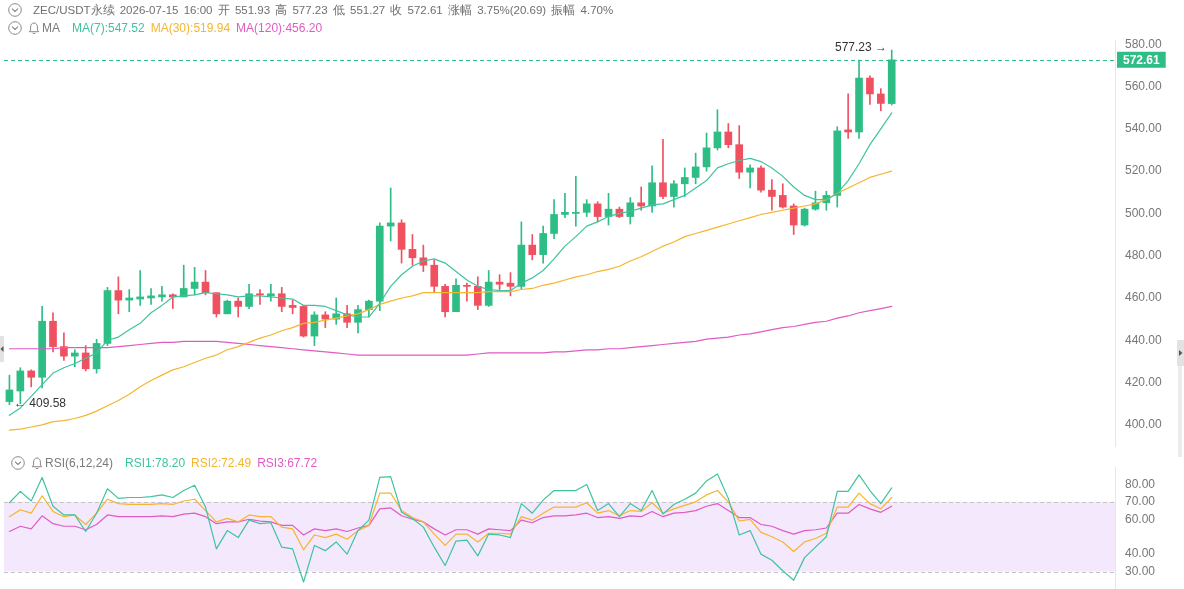 The height and width of the screenshot is (589, 1184). I want to click on y-tick-label: 500.00, so click(1144, 212).